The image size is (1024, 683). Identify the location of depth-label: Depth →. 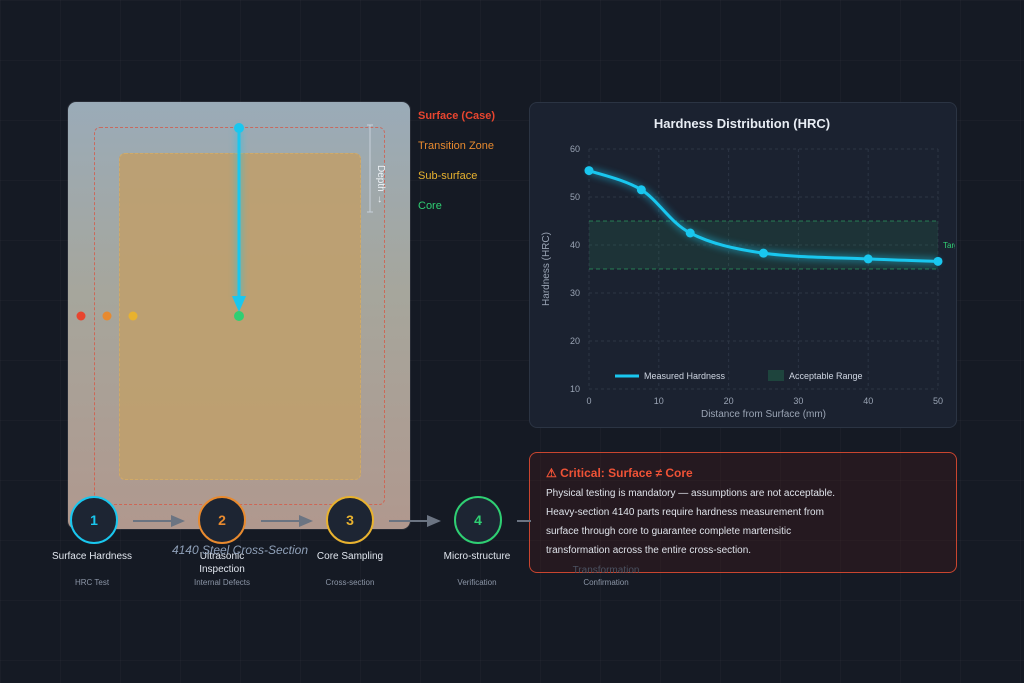
(380, 185).